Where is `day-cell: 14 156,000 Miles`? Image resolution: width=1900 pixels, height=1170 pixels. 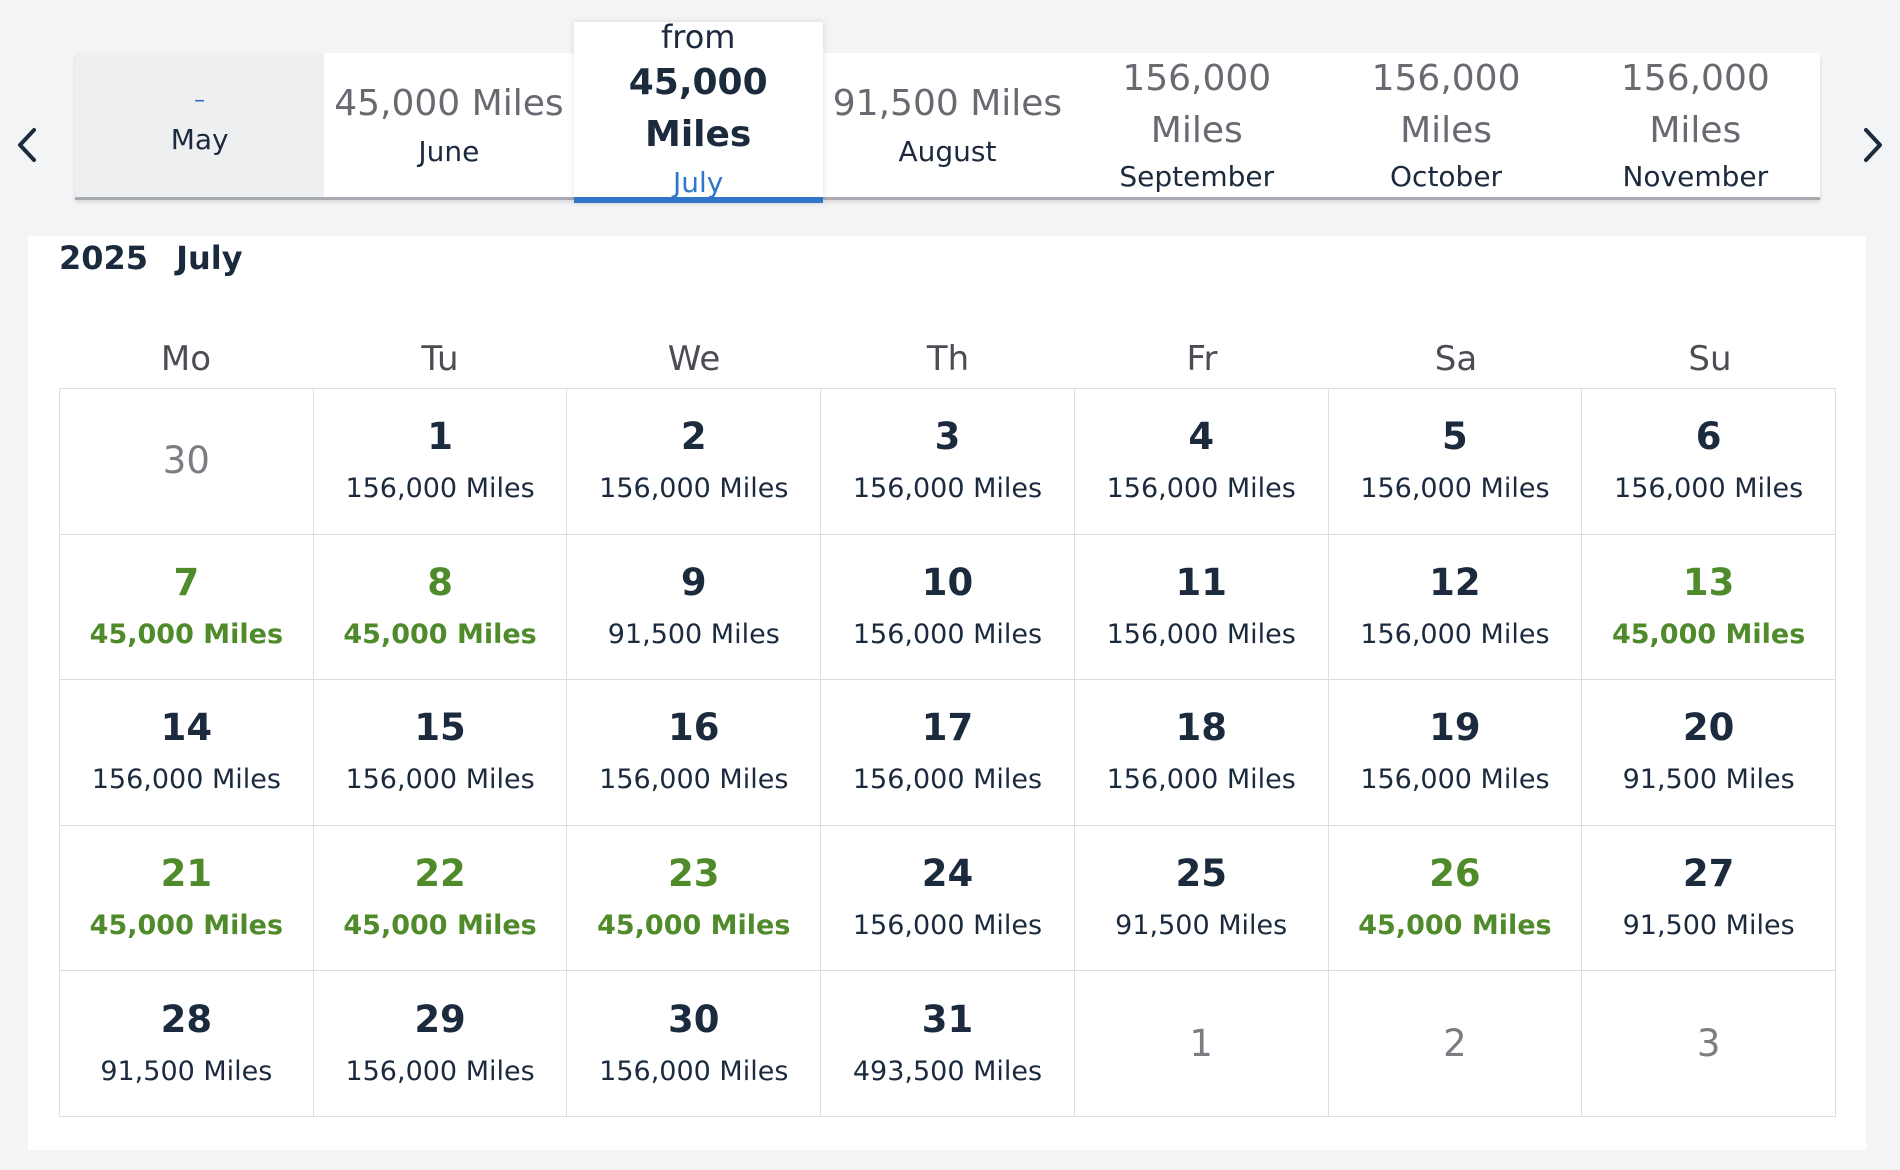
day-cell: 14 156,000 Miles is located at coordinates (187, 753).